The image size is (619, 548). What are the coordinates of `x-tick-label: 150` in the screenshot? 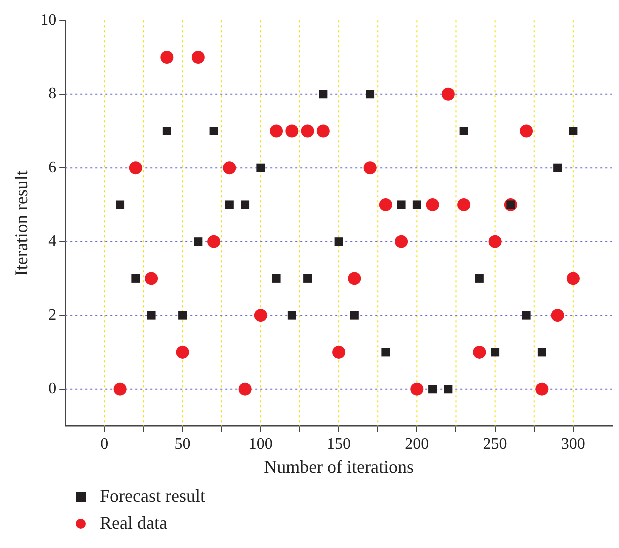 It's located at (339, 445).